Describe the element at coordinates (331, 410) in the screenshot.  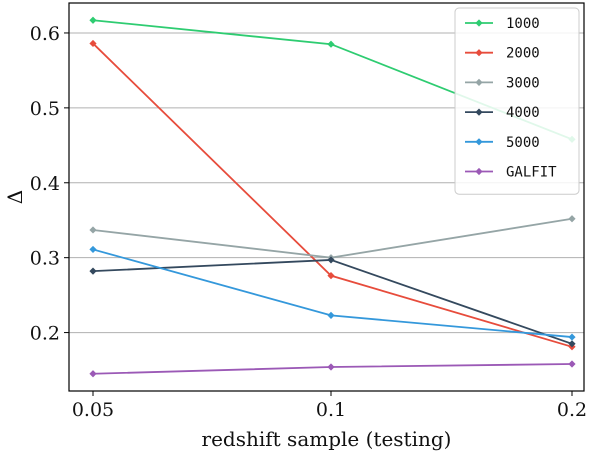
I see `x-tick-label: 0.1` at that location.